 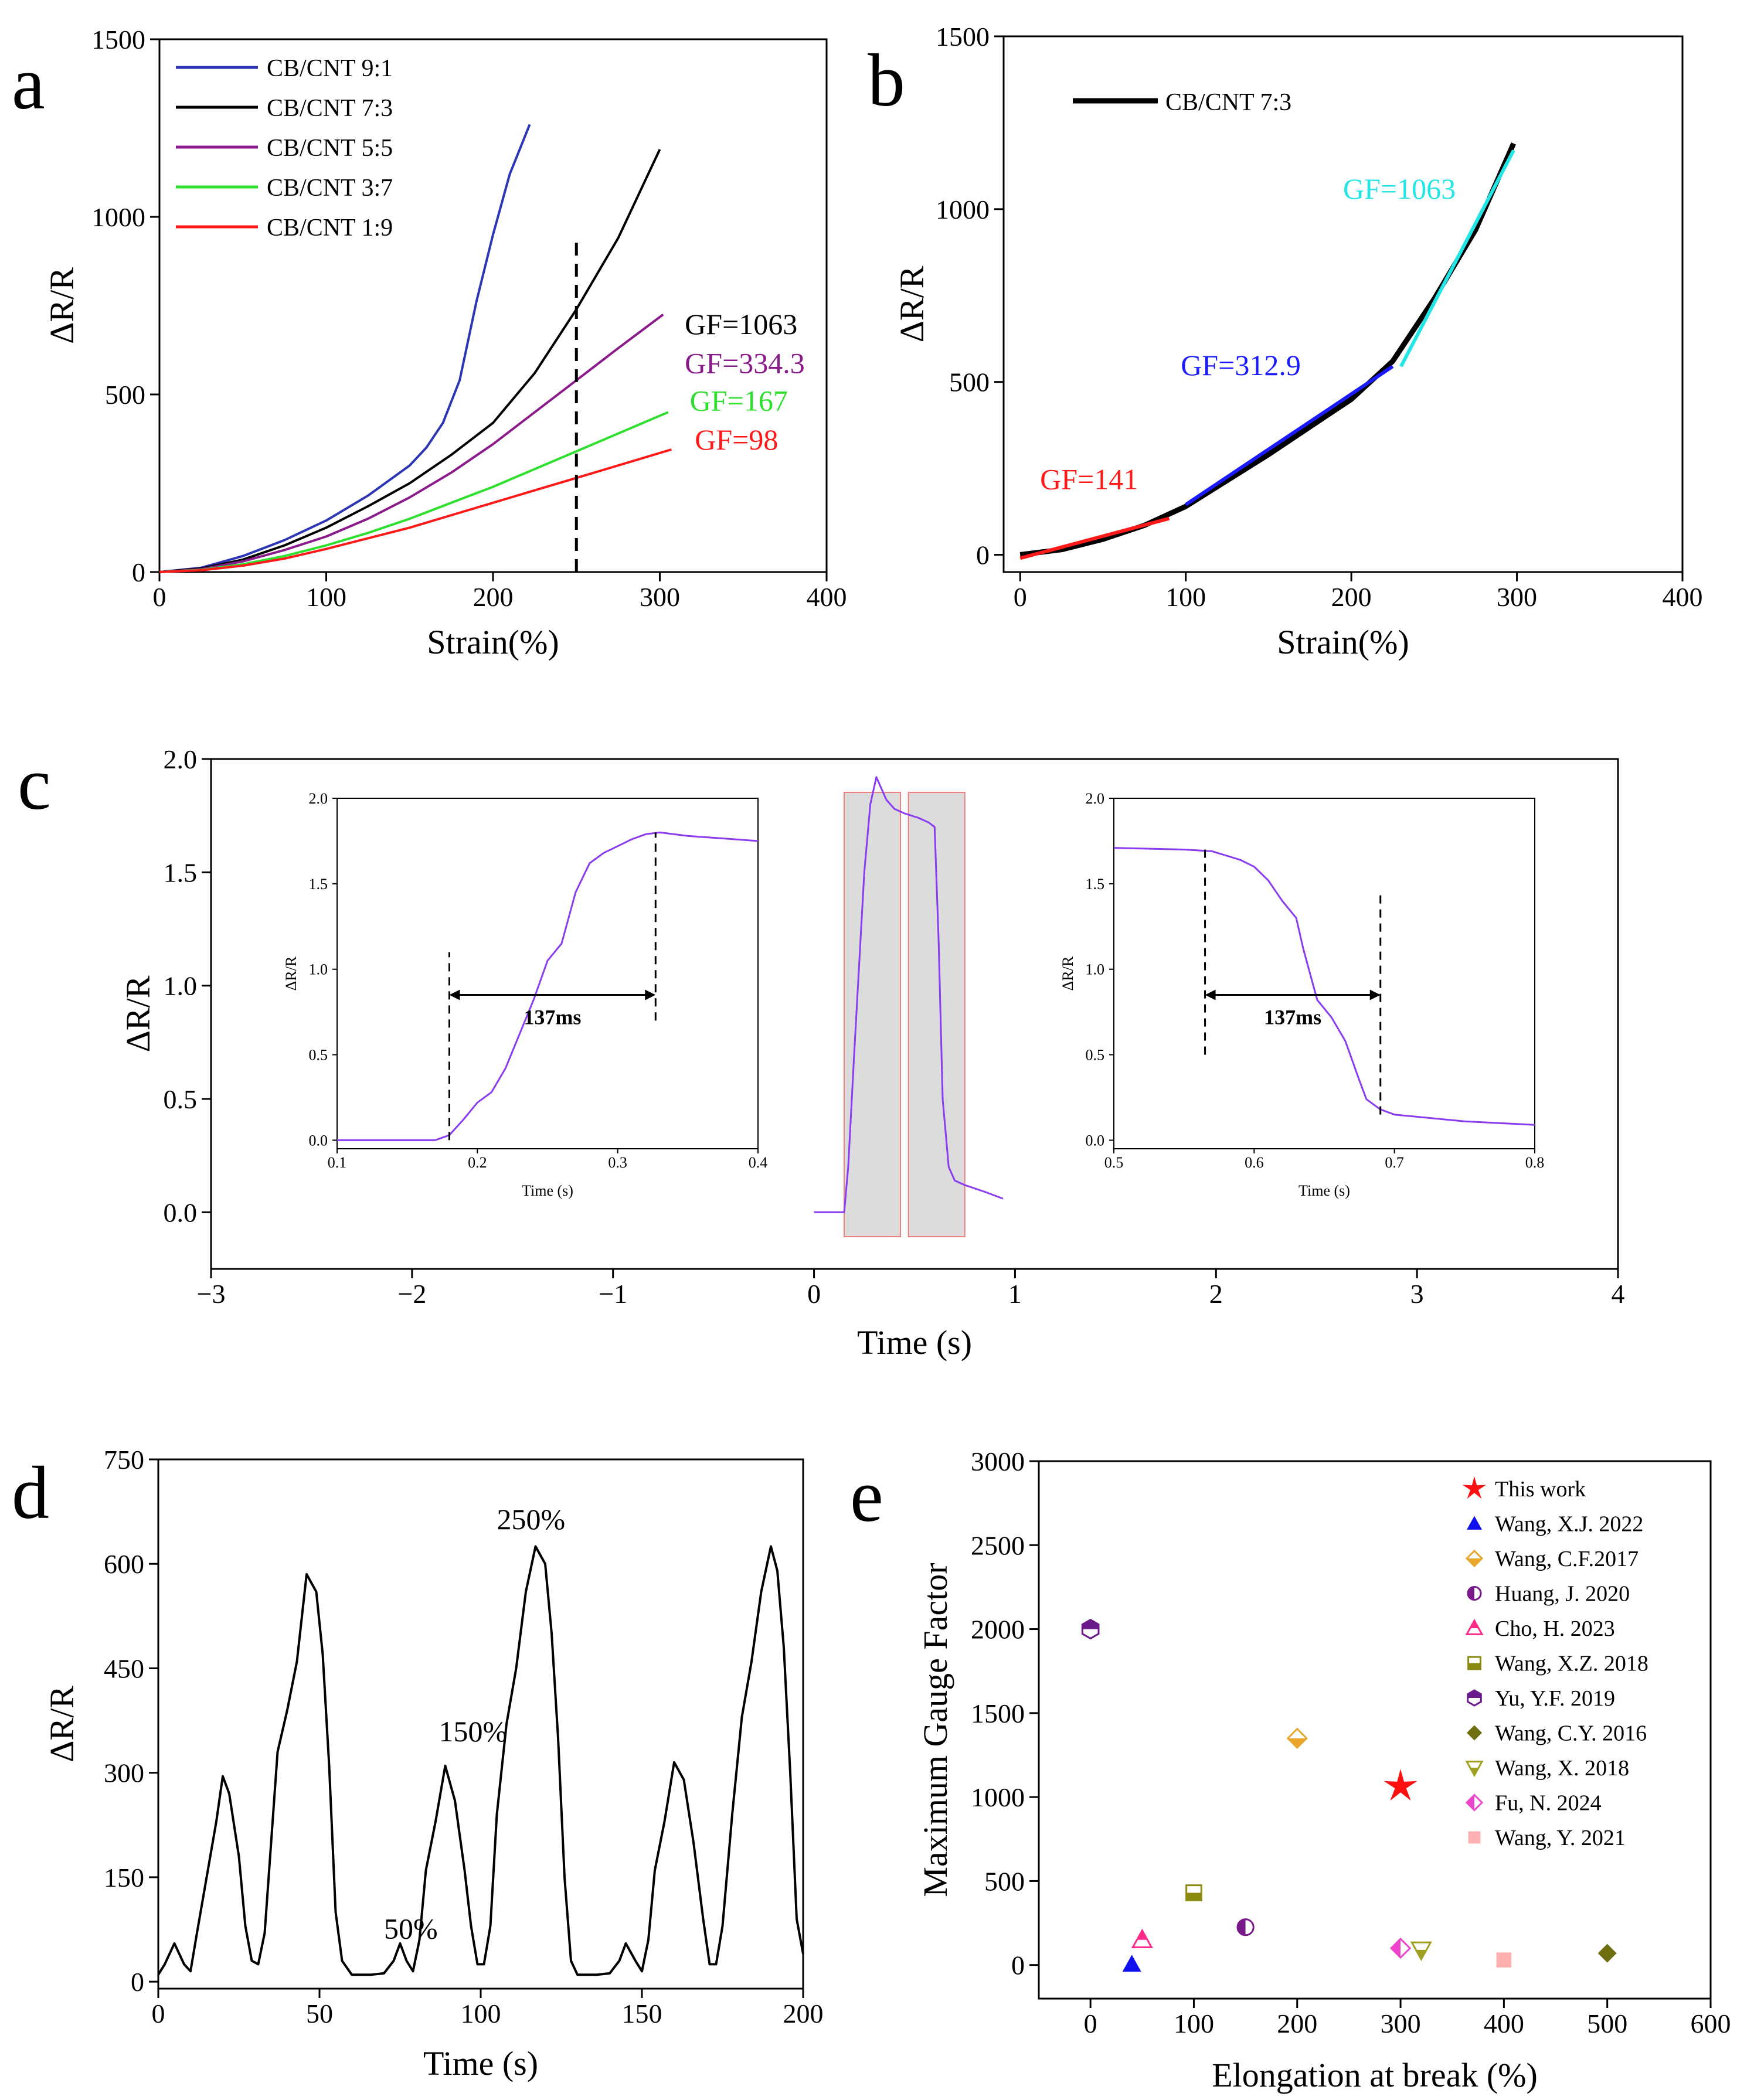 What do you see at coordinates (935, 1730) in the screenshot?
I see `y-axis-label: Maximum Gauge Factor` at bounding box center [935, 1730].